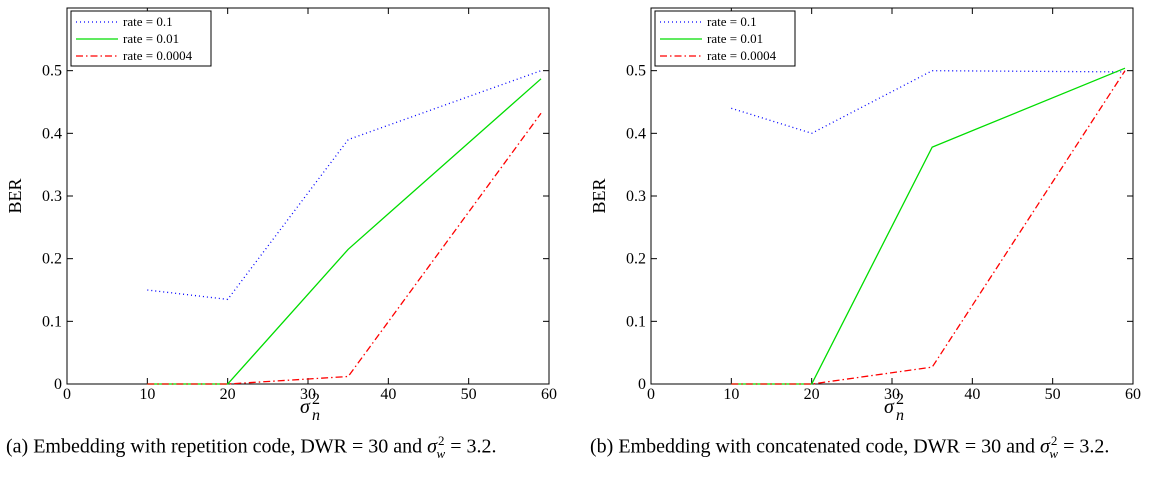  I want to click on caption-a-sigma: σ, so click(432, 446).